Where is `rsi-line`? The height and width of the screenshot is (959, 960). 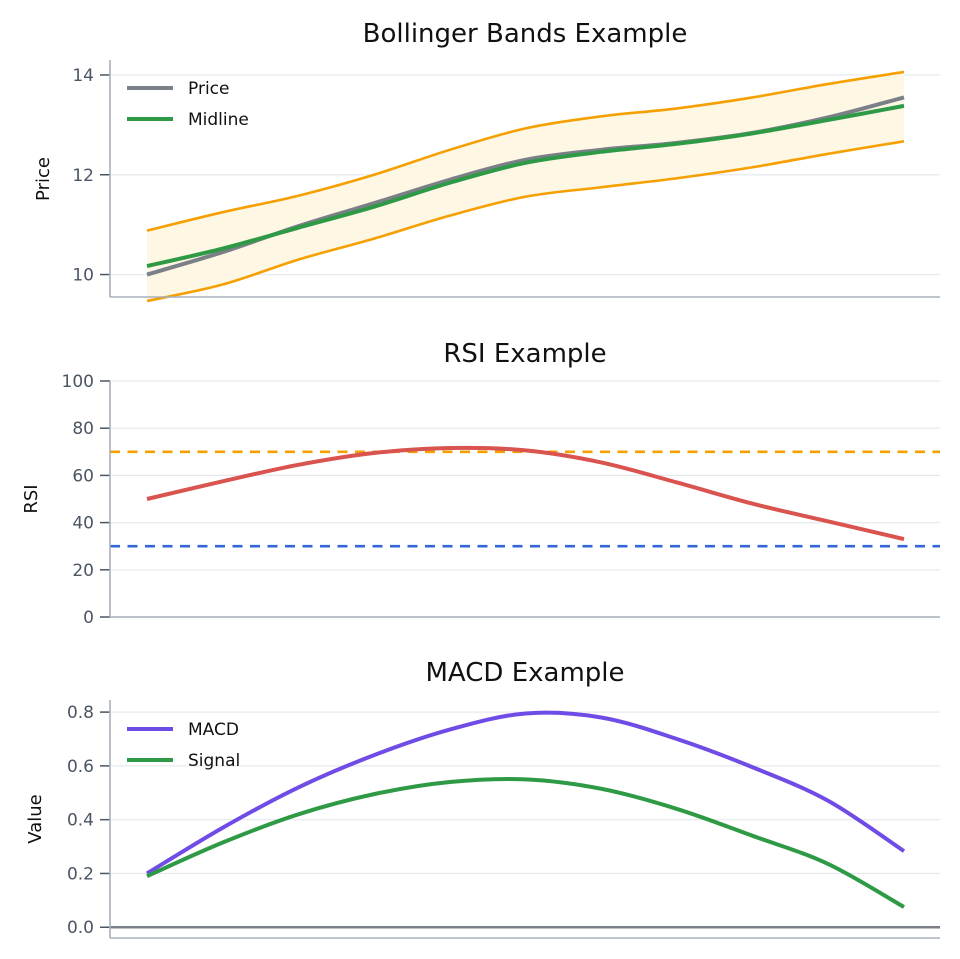
rsi-line is located at coordinates (525, 493).